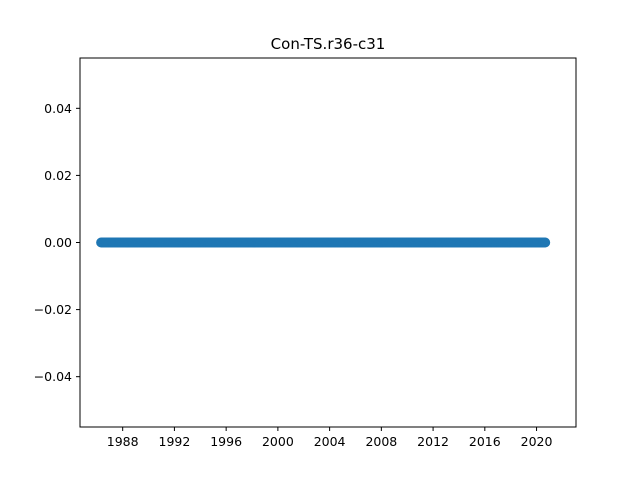  What do you see at coordinates (226, 441) in the screenshot?
I see `x-tick-label-2: 1996` at bounding box center [226, 441].